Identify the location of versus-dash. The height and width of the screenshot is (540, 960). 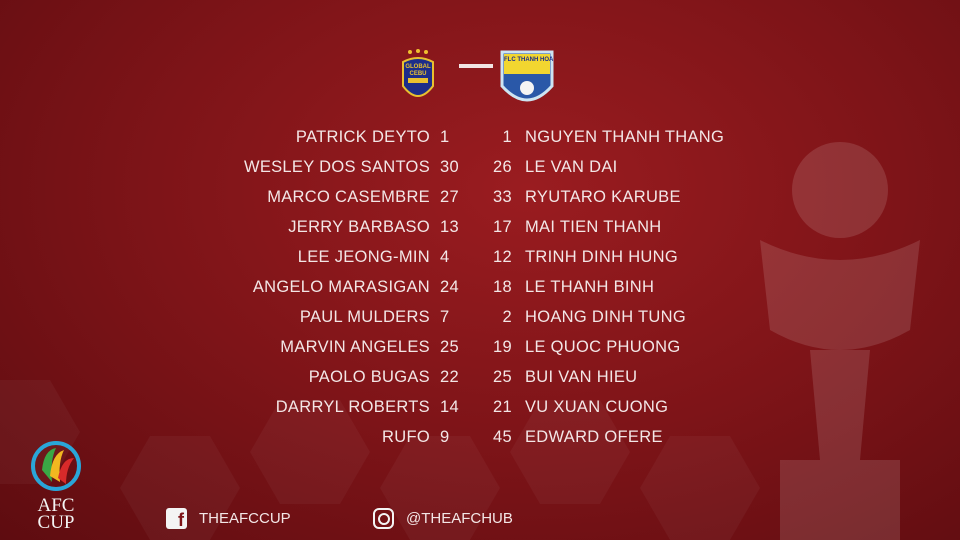
(476, 66).